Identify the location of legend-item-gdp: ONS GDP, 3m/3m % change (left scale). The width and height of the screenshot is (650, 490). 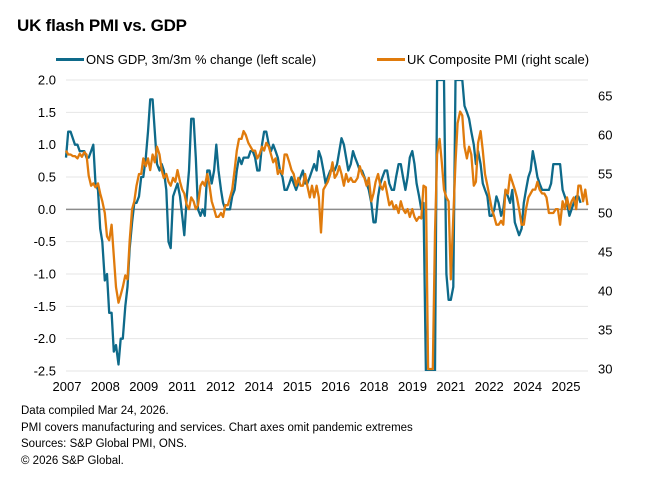
(186, 59).